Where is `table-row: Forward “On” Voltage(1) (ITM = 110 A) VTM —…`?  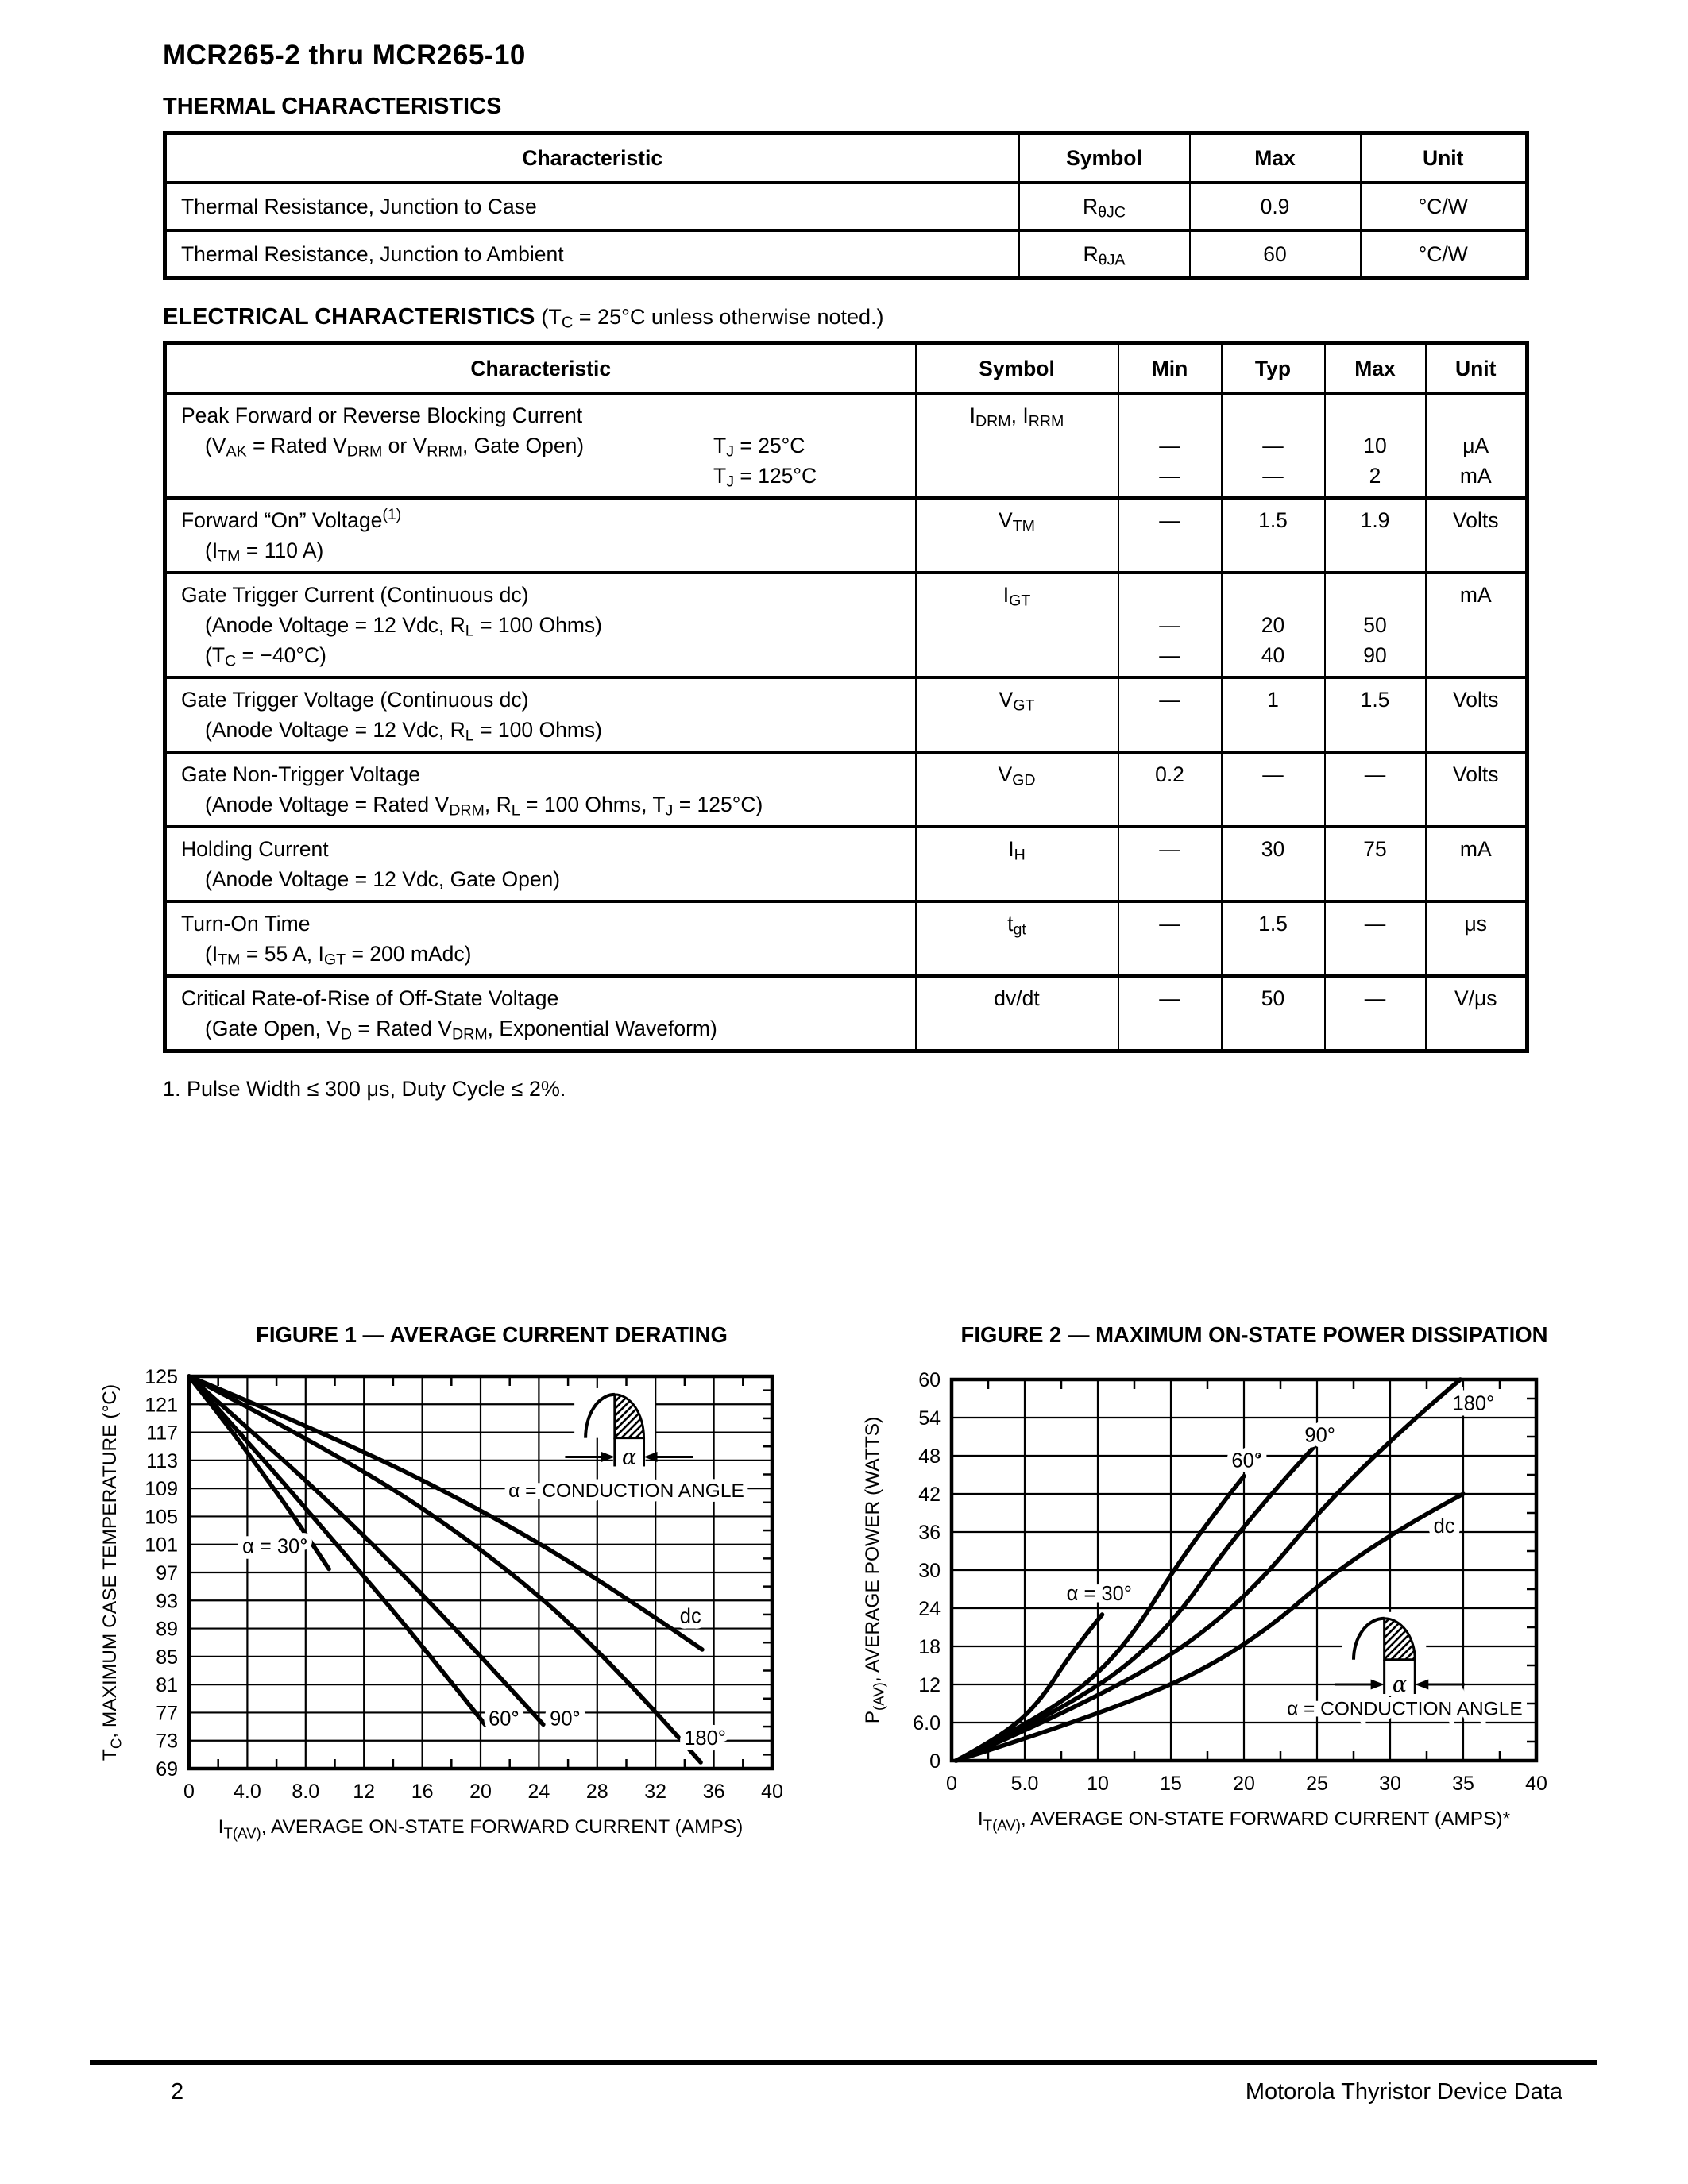
table-row: Forward “On” Voltage(1) (ITM = 110 A) VTM —… is located at coordinates (846, 535).